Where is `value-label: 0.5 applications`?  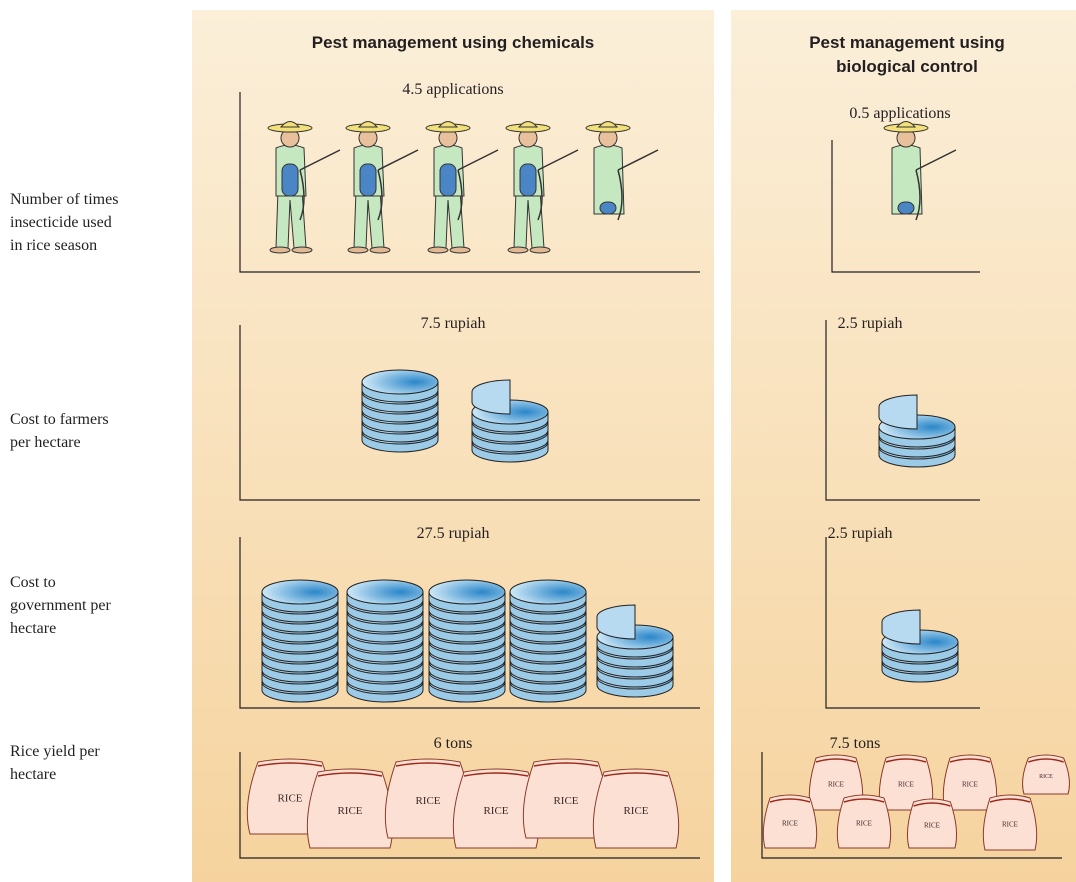
value-label: 0.5 applications is located at coordinates (899, 113).